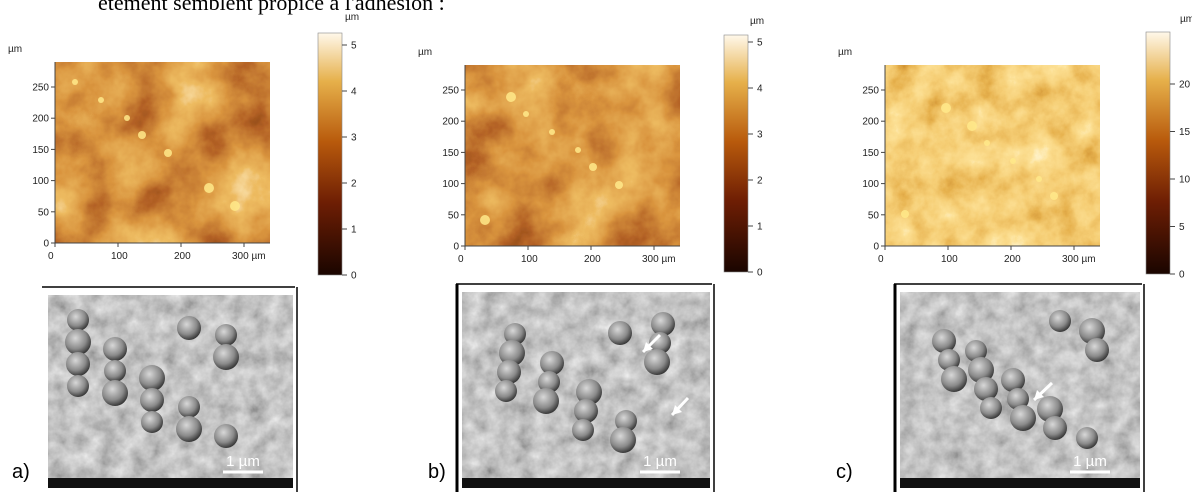  Describe the element at coordinates (1185, 132) in the screenshot. I see `colorbar-tick-label: 15` at that location.